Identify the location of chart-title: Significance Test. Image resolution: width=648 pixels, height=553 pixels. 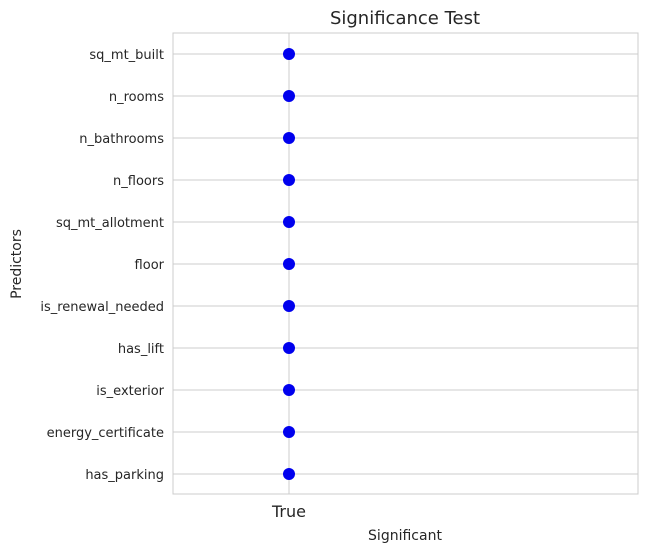
(405, 18).